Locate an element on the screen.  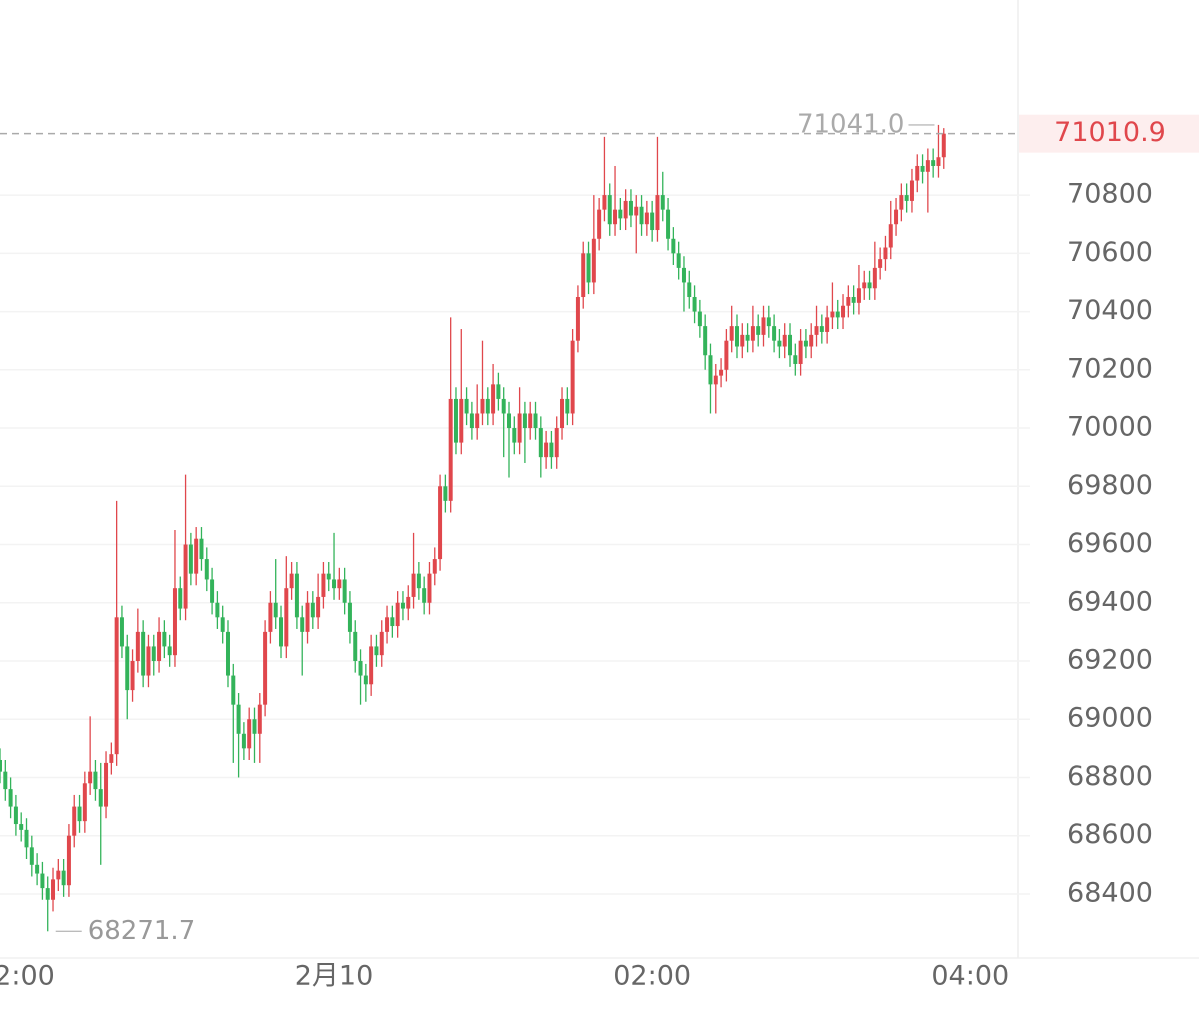
y-tick-label: 68600 is located at coordinates (1110, 834).